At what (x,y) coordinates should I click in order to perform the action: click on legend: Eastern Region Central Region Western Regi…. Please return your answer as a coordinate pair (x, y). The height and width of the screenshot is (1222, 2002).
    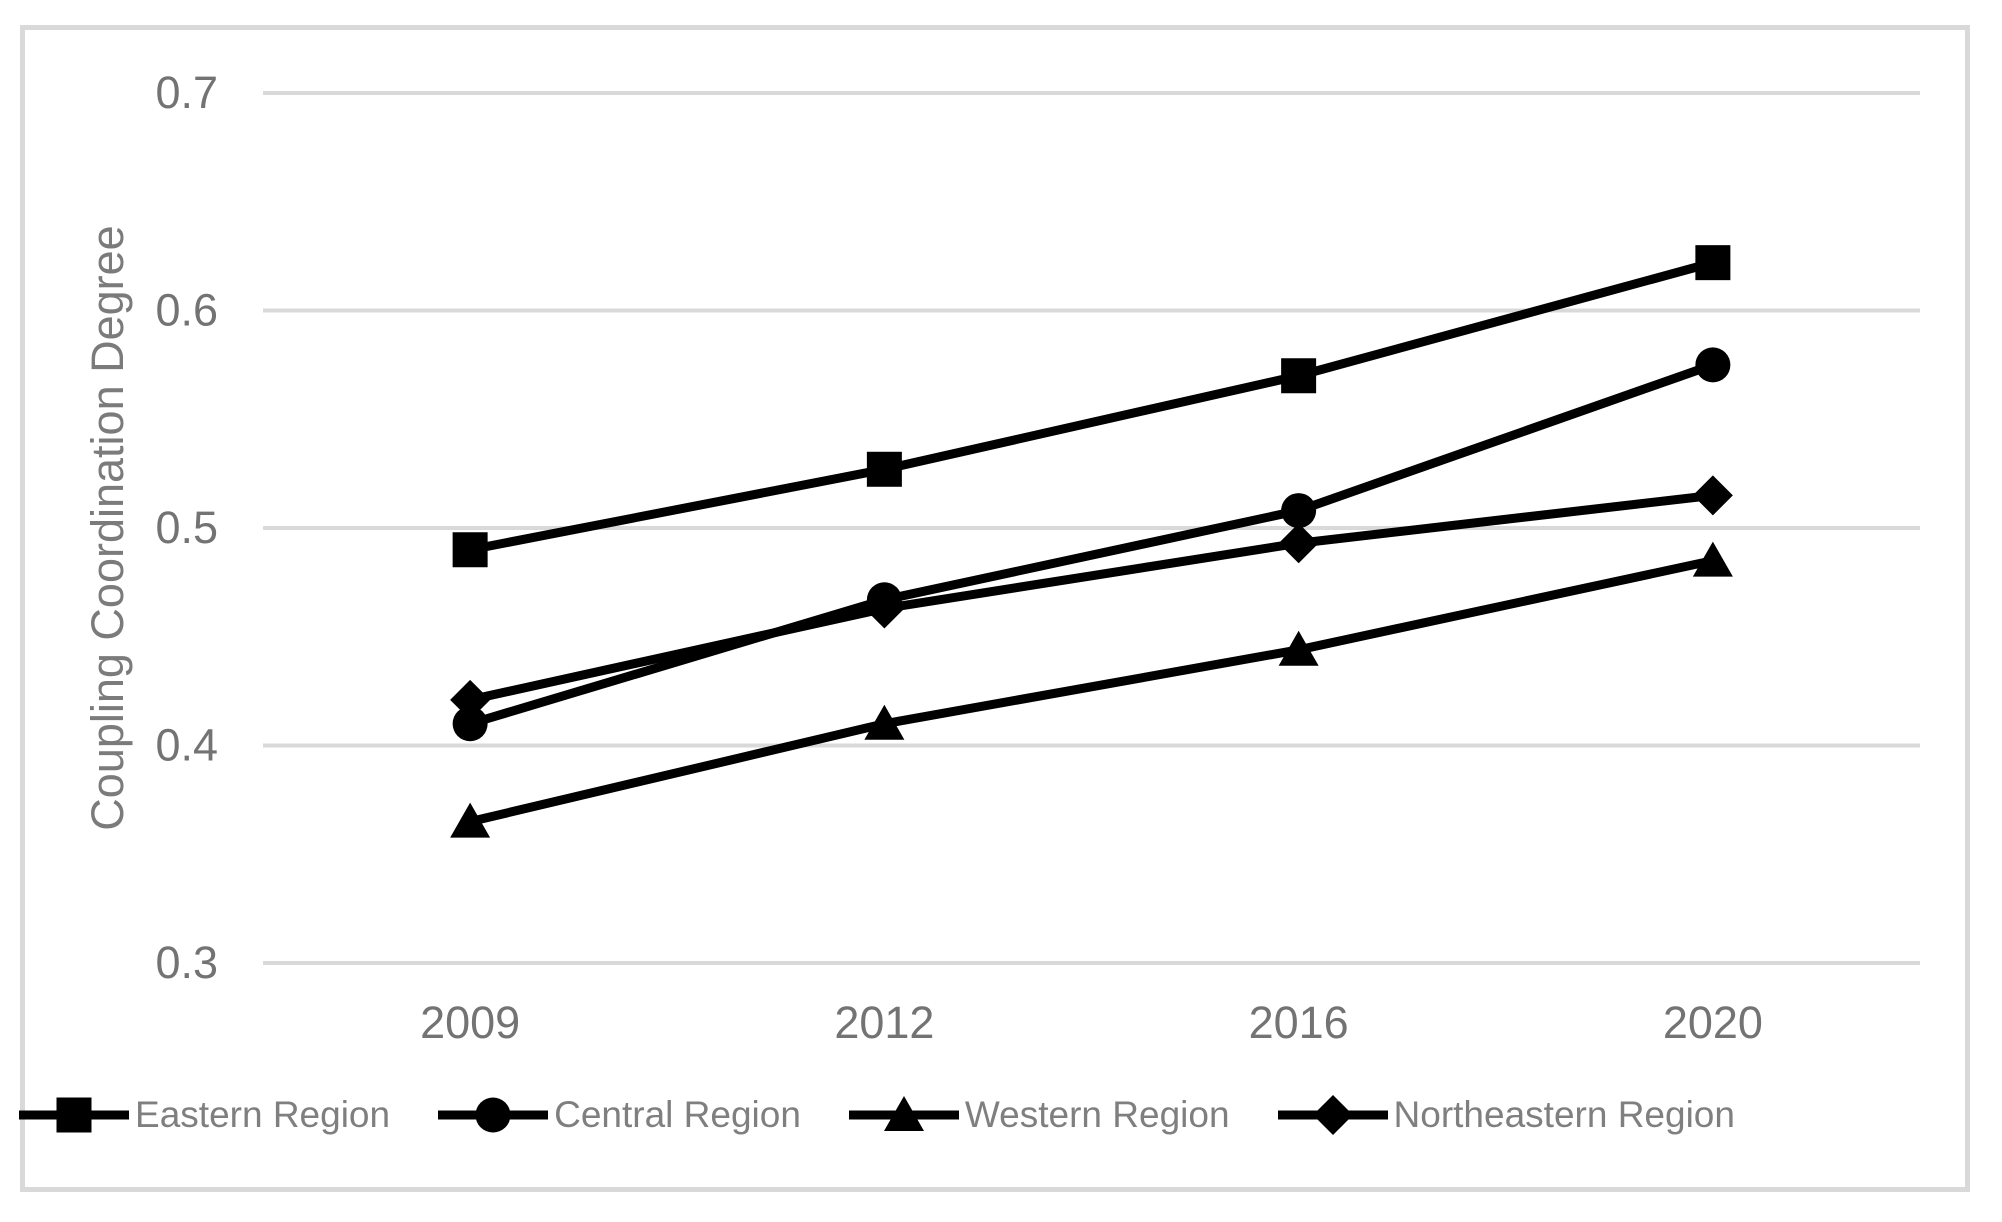
    Looking at the image, I should click on (939, 1115).